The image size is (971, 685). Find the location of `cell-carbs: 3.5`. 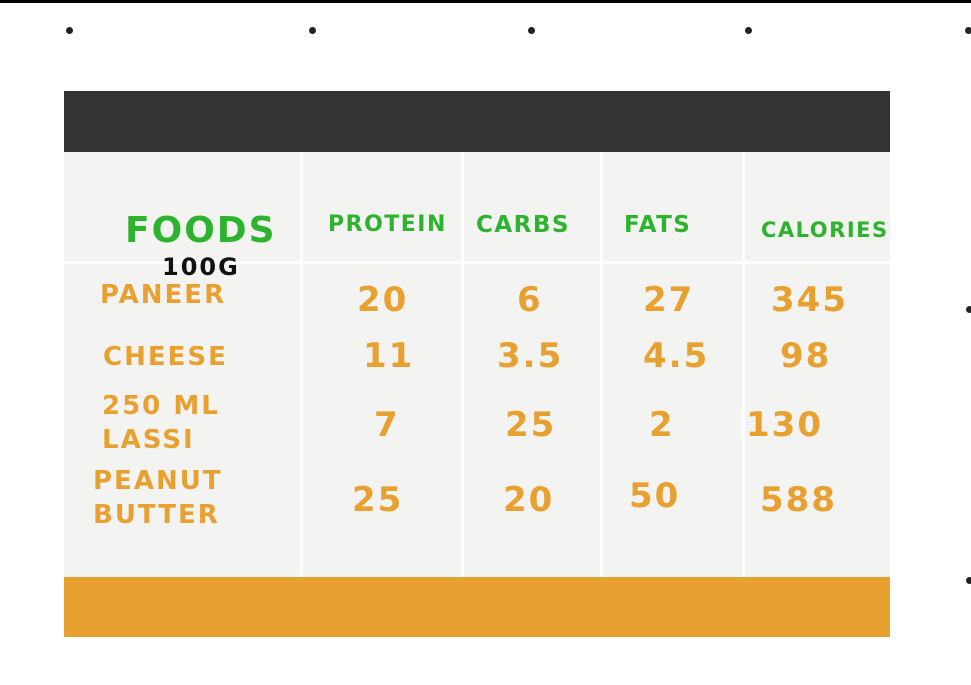

cell-carbs: 3.5 is located at coordinates (530, 356).